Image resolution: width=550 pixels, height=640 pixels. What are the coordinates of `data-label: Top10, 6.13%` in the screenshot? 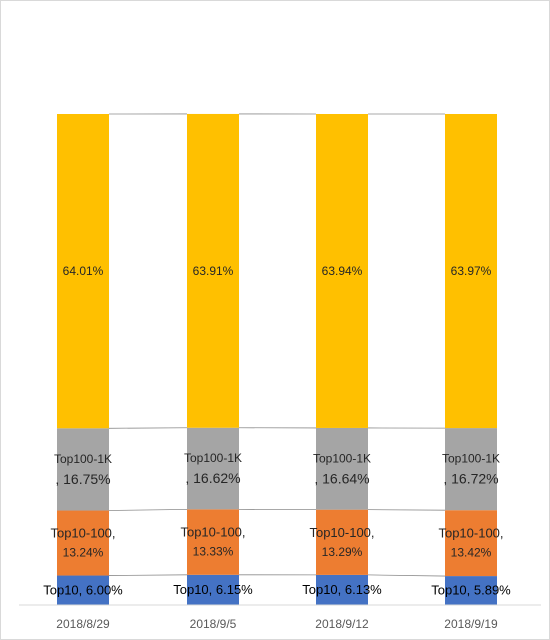 It's located at (342, 589).